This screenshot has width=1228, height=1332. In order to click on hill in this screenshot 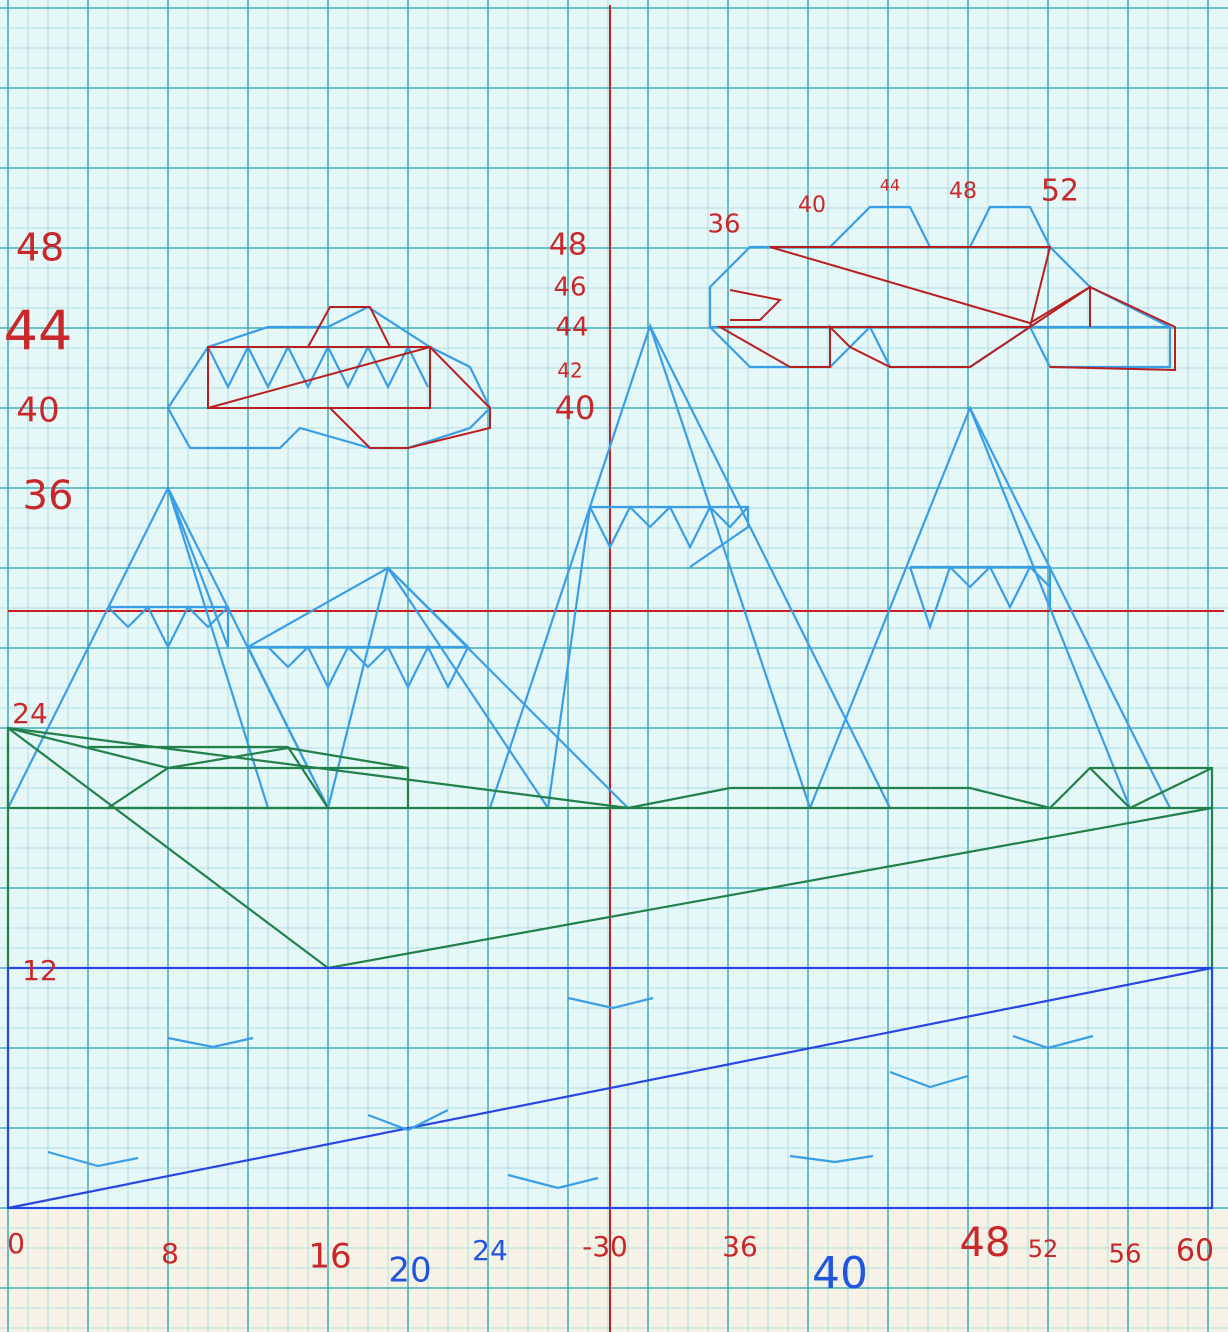, I will do `click(610, 768)`.